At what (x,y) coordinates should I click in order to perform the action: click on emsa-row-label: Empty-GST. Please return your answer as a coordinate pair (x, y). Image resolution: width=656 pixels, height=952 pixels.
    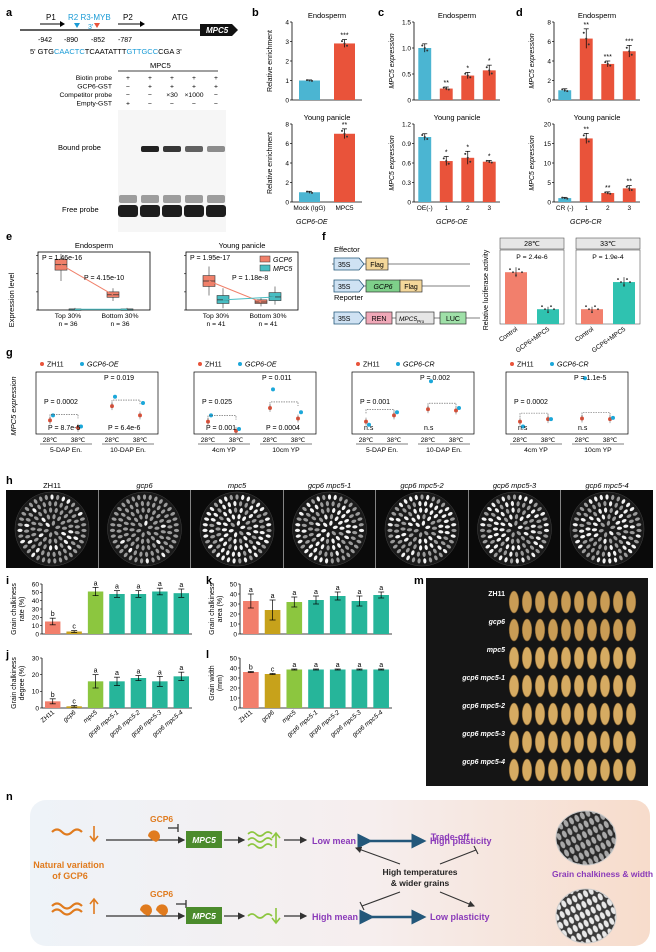
    Looking at the image, I should click on (95, 104).